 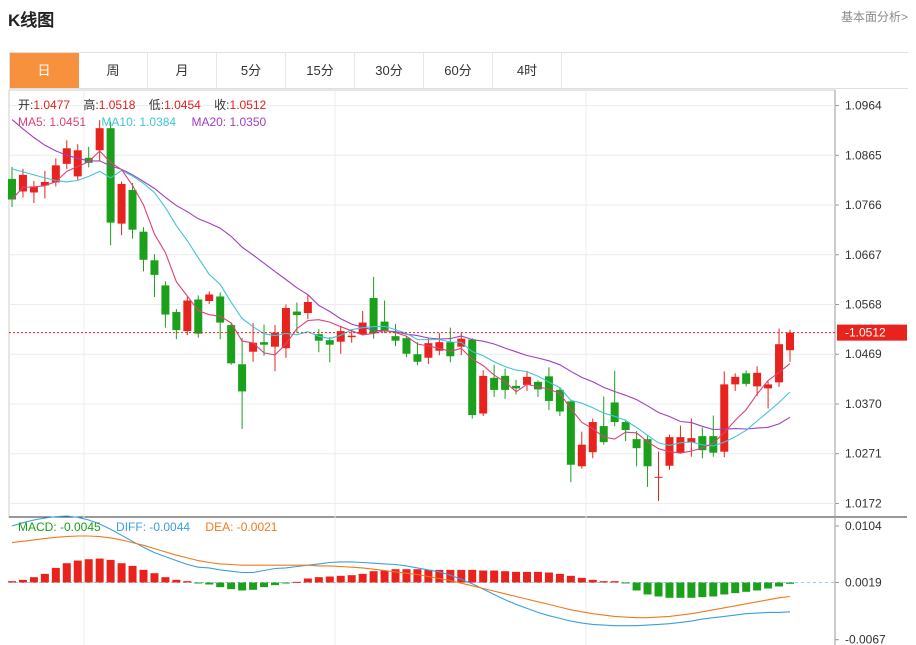 I want to click on y-tick-label: 1.0964, so click(x=863, y=106).